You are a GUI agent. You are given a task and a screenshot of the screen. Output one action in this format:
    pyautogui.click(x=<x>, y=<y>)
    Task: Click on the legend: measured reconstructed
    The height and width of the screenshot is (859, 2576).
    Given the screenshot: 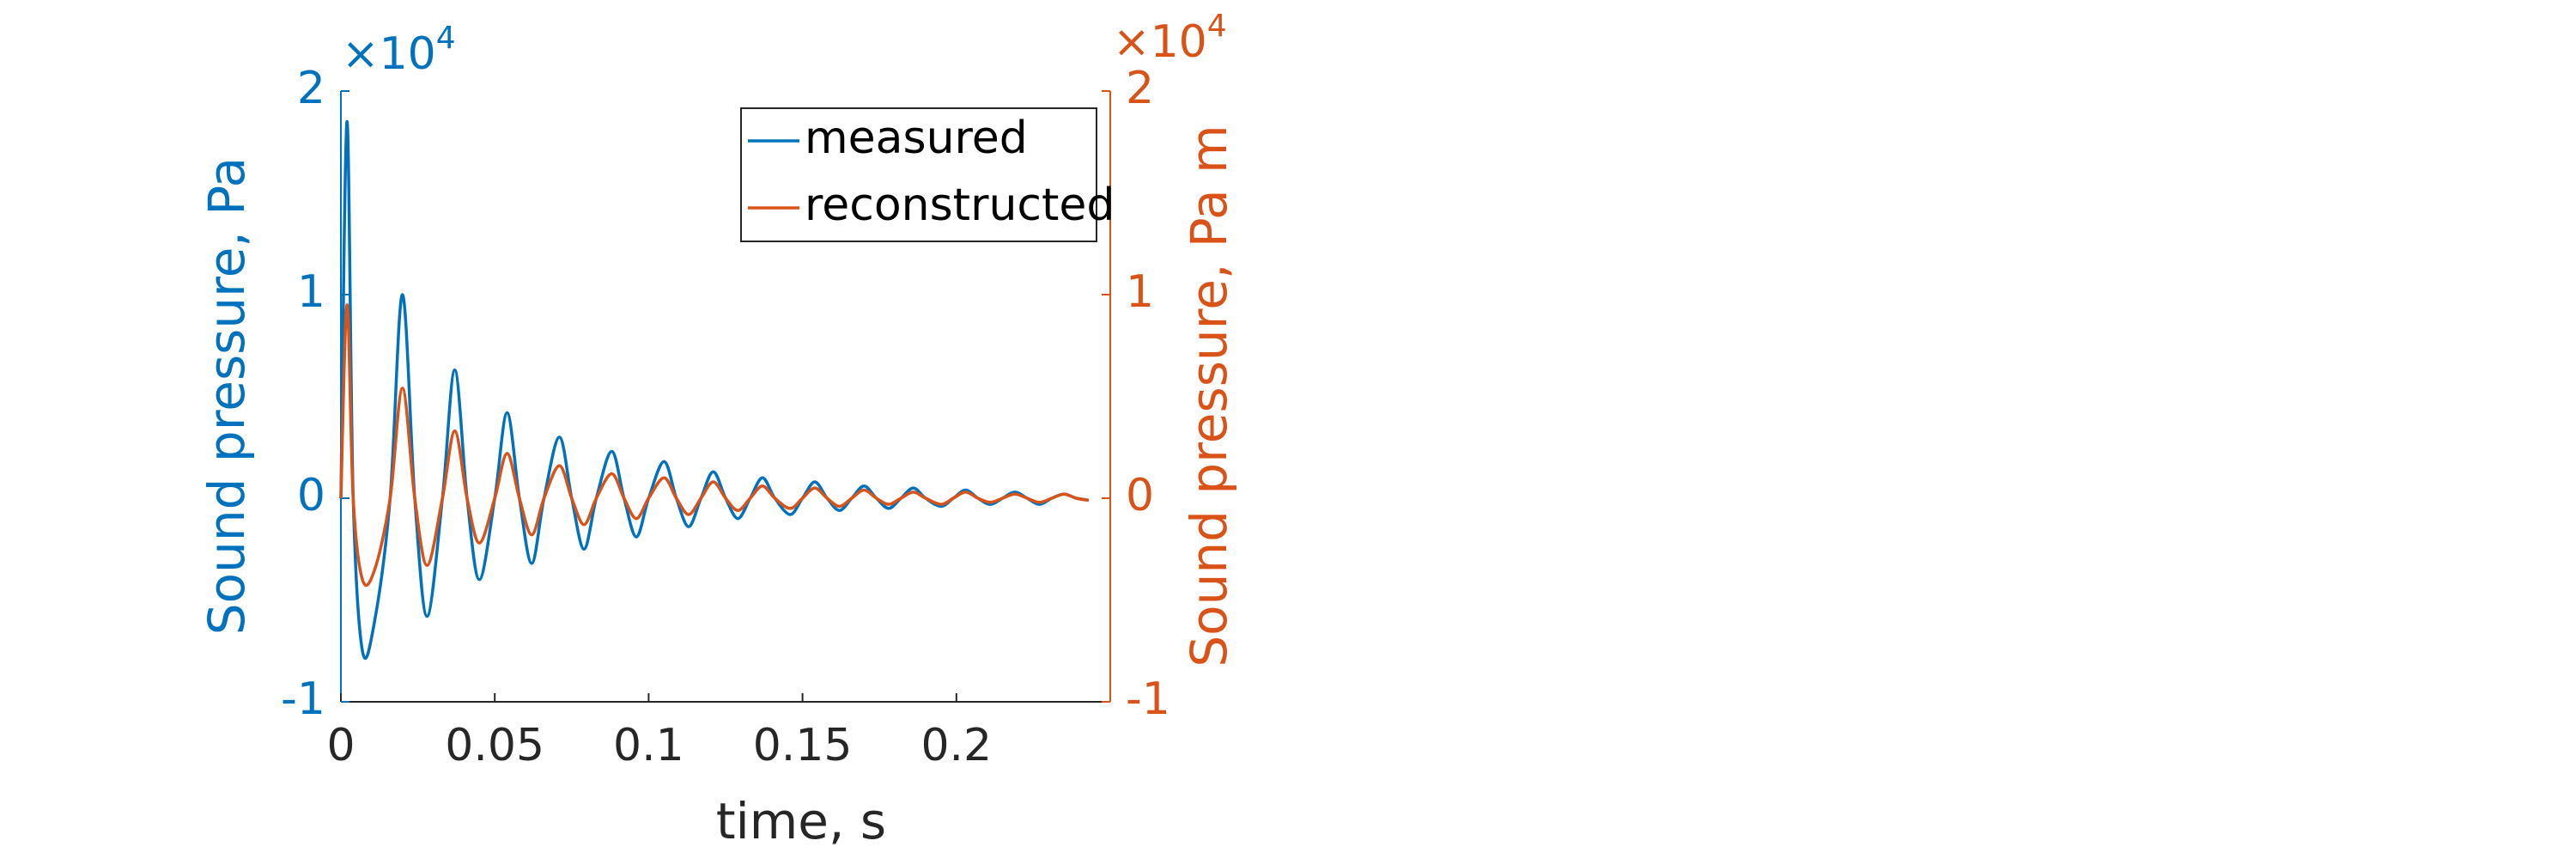 What is the action you would take?
    pyautogui.click(x=928, y=174)
    